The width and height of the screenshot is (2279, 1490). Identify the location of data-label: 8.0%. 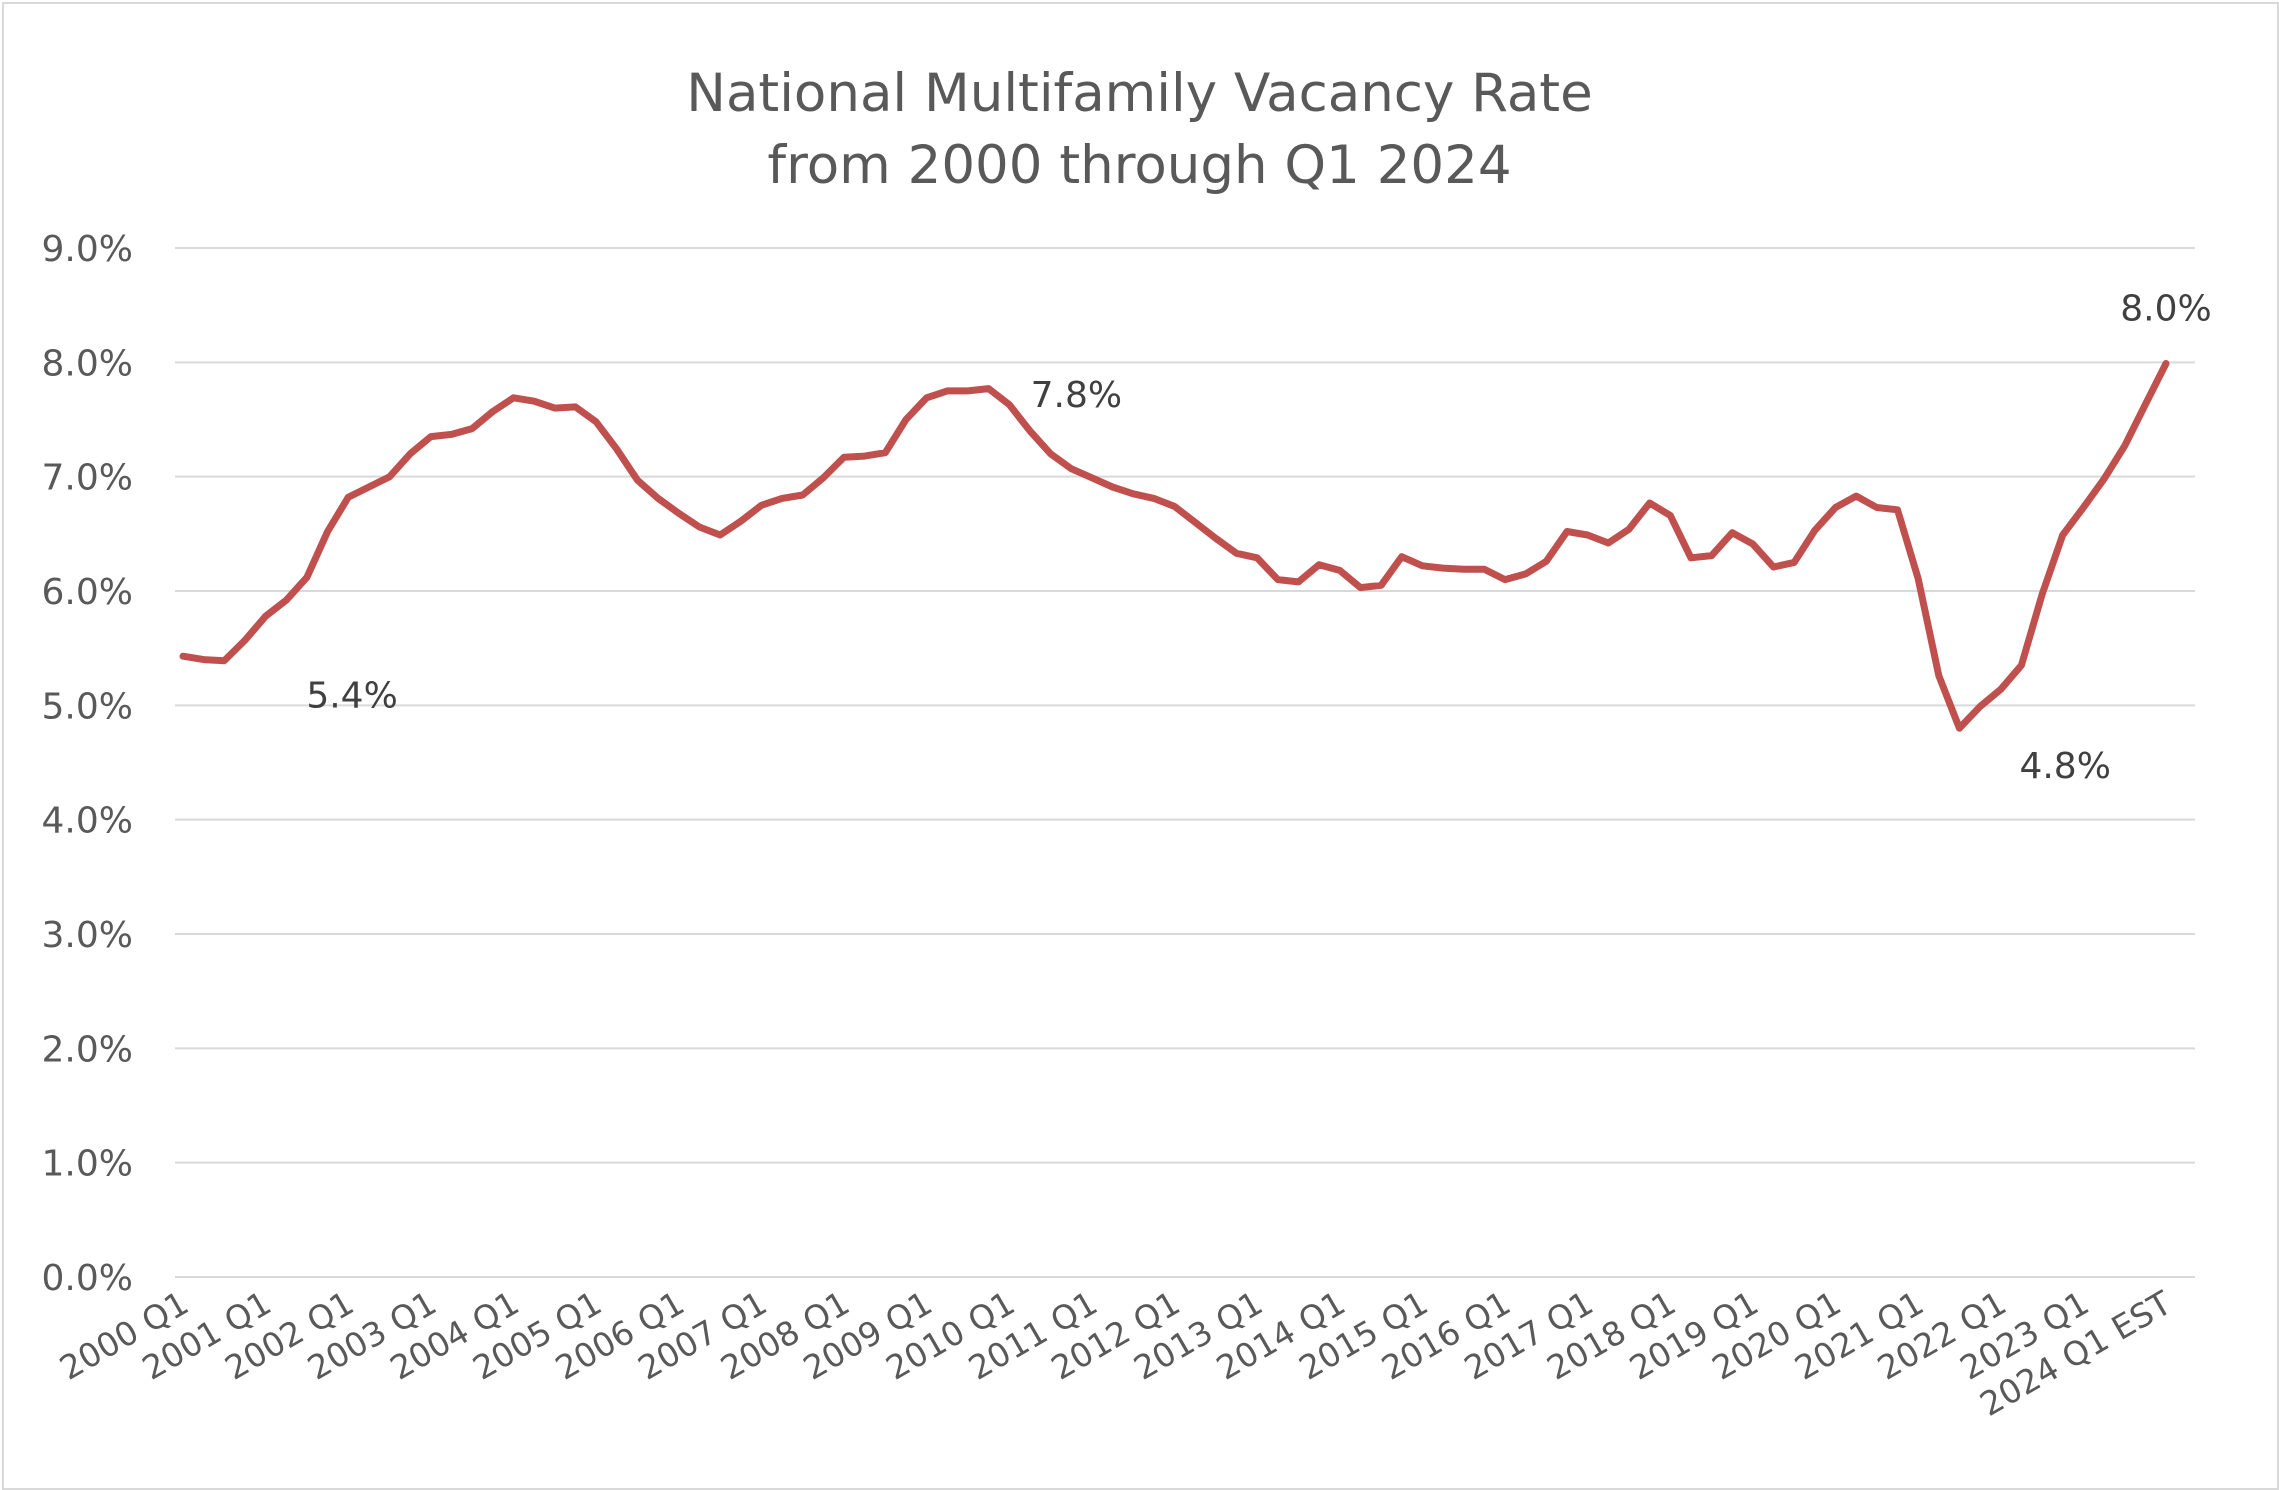
(2165, 308).